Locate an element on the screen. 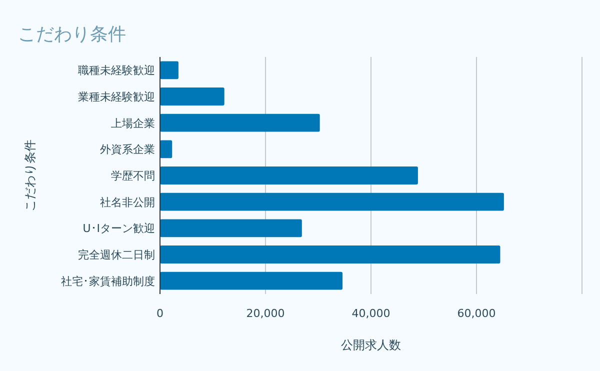  y-tick-label: 社宅･家賃補助制度 is located at coordinates (108, 281).